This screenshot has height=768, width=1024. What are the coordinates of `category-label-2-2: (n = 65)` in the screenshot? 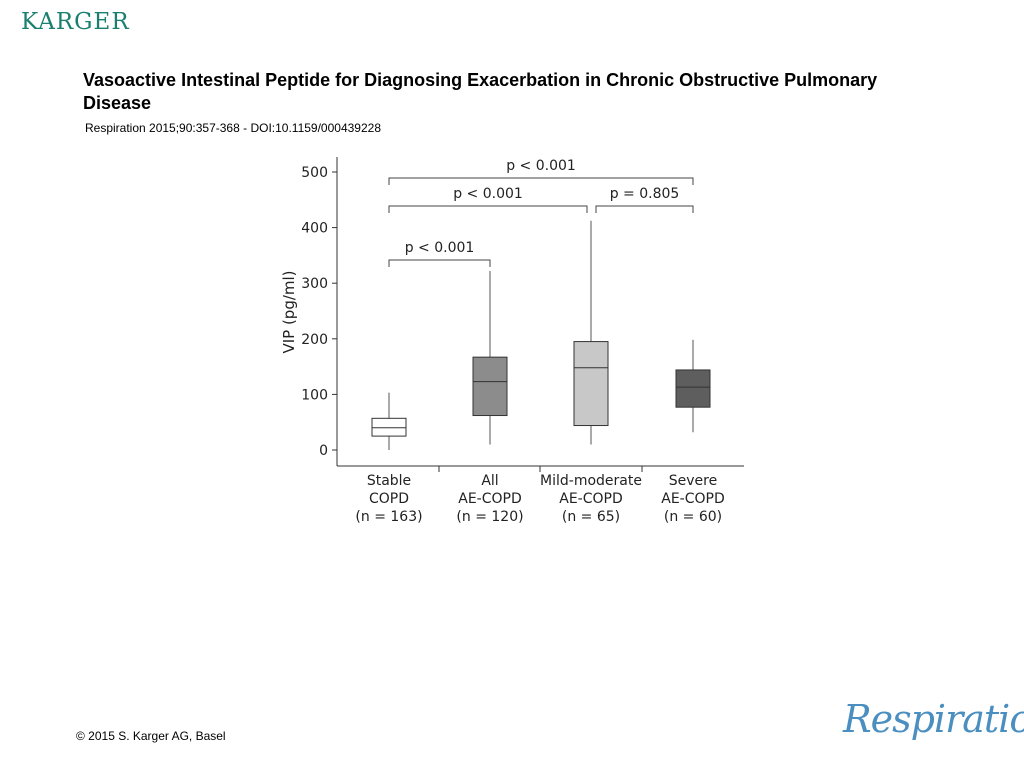 It's located at (591, 517).